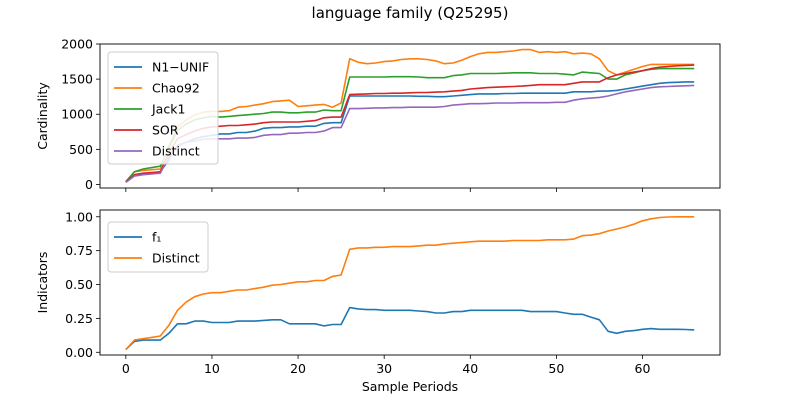 The height and width of the screenshot is (400, 800). I want to click on y-tick-label: 0.75, so click(79, 250).